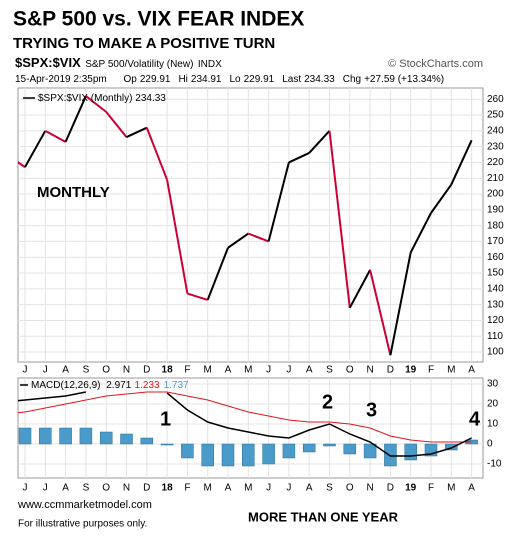  Describe the element at coordinates (118, 385) in the screenshot. I see `macd-legend-value: 2.971` at that location.